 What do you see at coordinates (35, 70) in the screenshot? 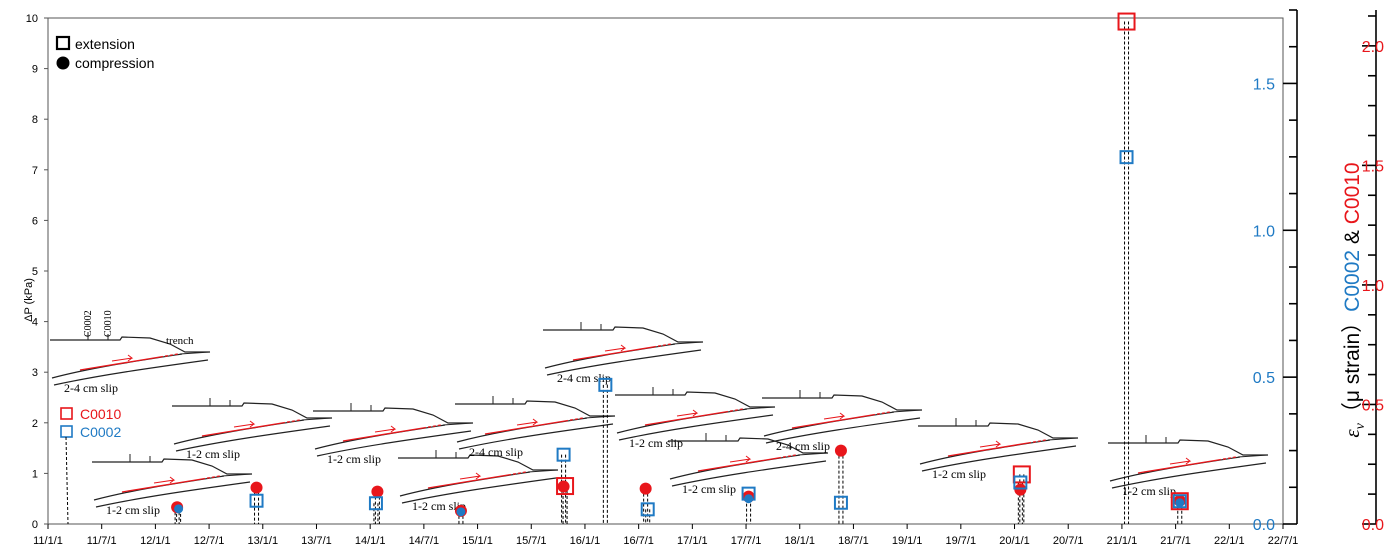
I see `y-left-tick-label: 9` at bounding box center [35, 70].